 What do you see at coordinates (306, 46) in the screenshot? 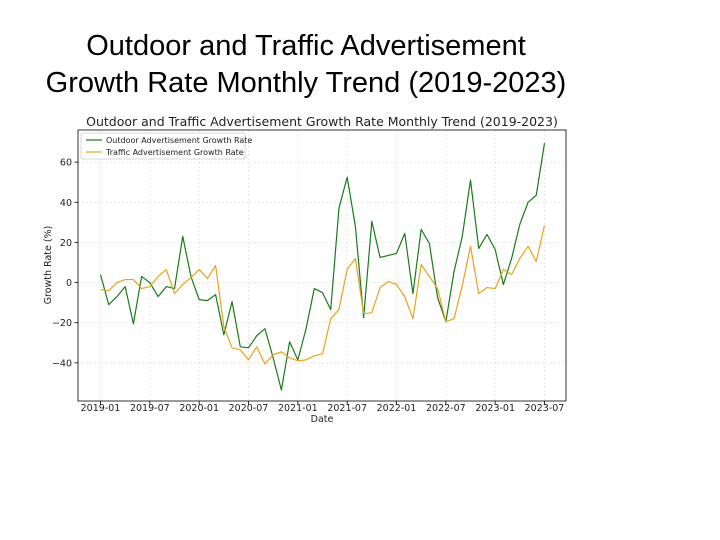
I see `slide-title-line-1: Outdoor and Traffic Advertisement` at bounding box center [306, 46].